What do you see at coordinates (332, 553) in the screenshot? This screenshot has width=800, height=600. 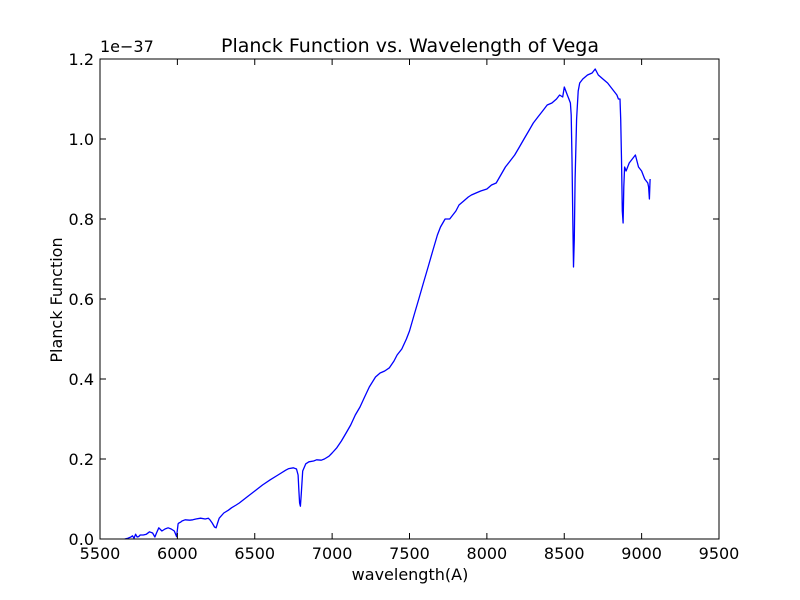 I see `x-tick-label: 7000` at bounding box center [332, 553].